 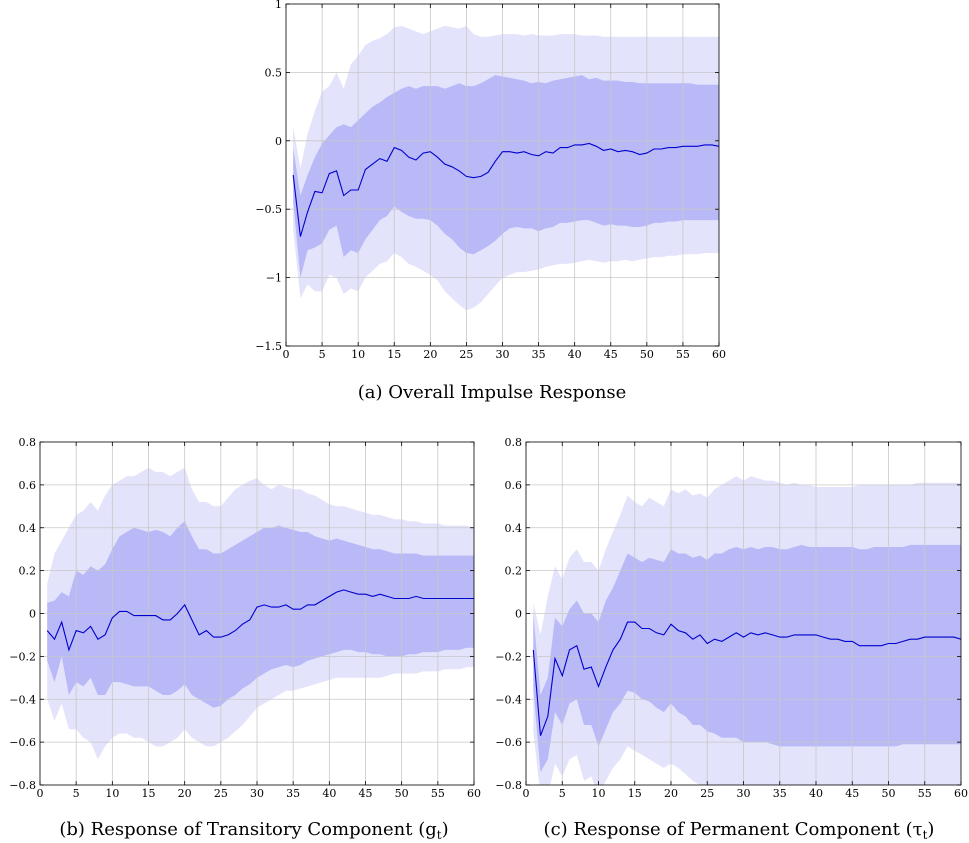 I want to click on caption-b-end: ), so click(x=445, y=829).